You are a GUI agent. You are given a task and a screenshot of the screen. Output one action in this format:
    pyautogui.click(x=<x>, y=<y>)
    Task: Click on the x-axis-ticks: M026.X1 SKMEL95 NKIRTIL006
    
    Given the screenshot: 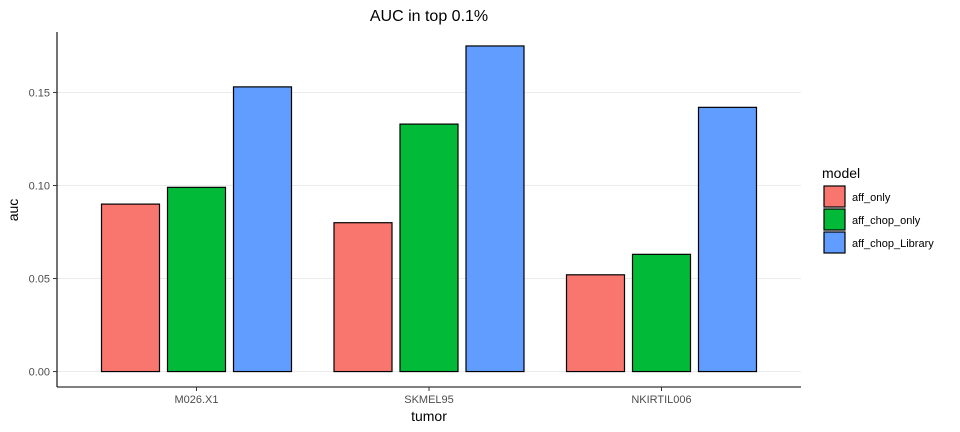 What is the action you would take?
    pyautogui.click(x=433, y=396)
    